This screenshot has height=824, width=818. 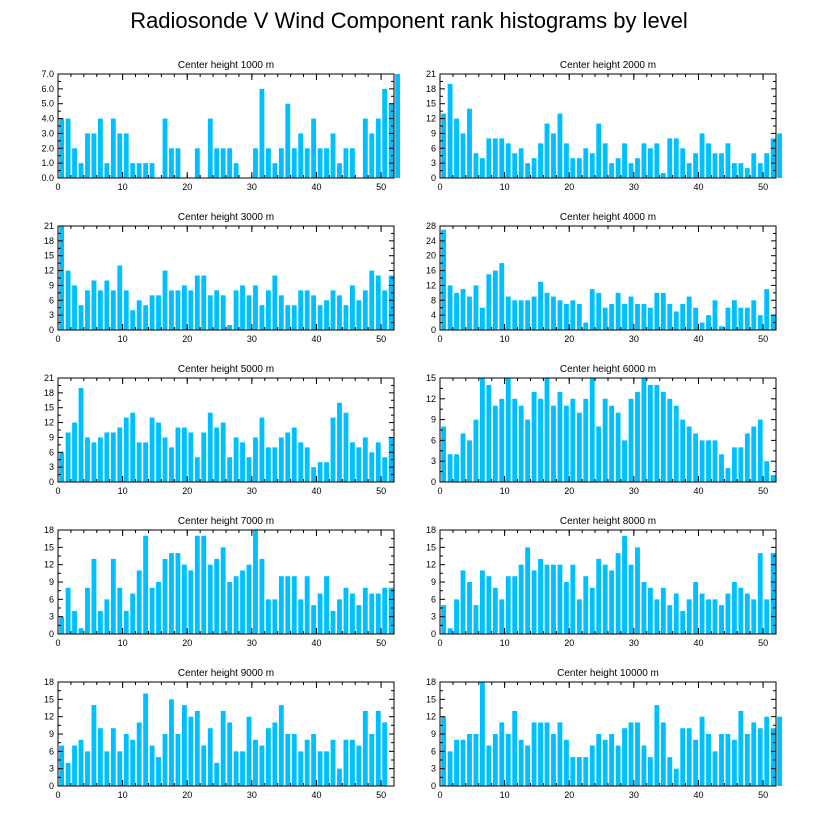 I want to click on y-tick-label: 21, so click(x=431, y=74).